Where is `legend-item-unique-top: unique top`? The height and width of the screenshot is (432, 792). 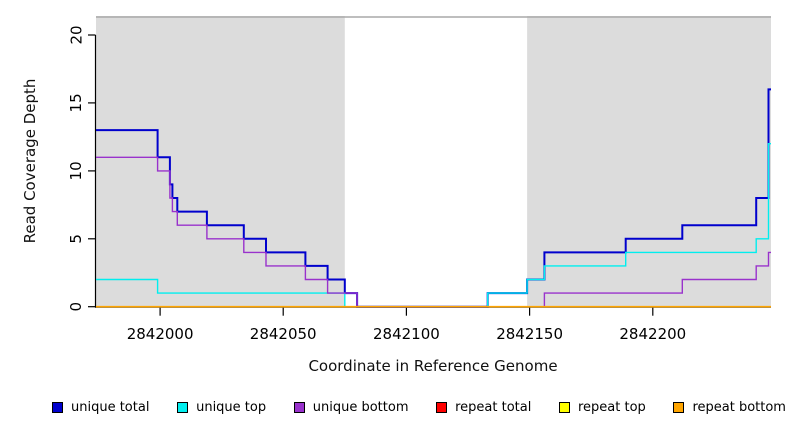
legend-item-unique-top: unique top is located at coordinates (221, 407).